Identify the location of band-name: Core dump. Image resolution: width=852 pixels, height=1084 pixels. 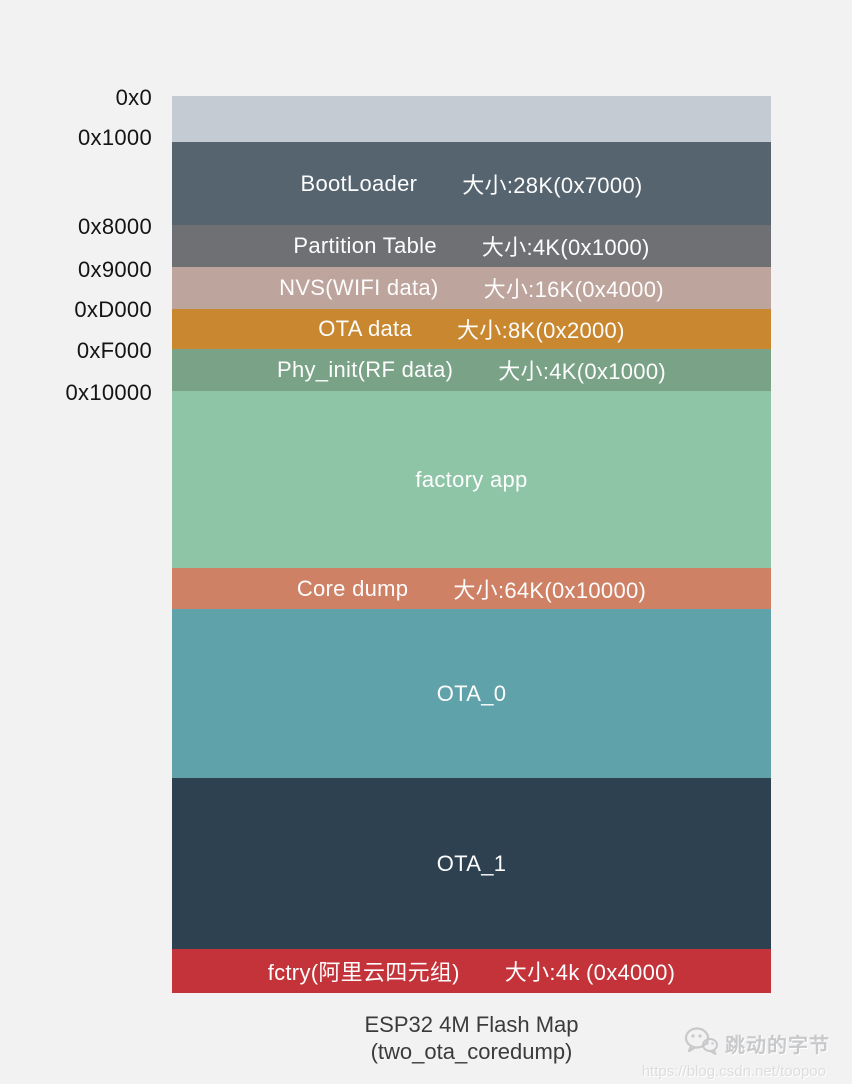
(352, 588).